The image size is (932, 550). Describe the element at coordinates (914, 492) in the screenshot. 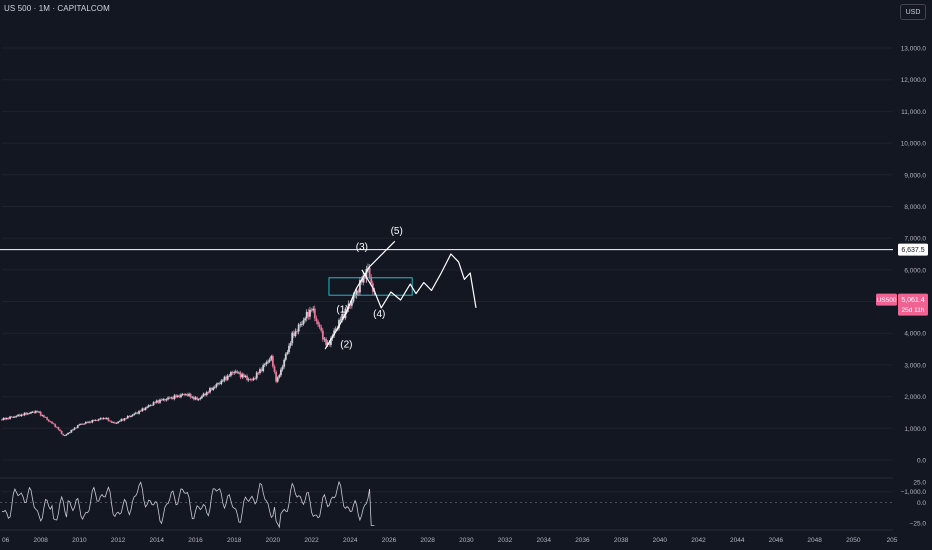

I see `price-tick-label: −1,000.0` at that location.